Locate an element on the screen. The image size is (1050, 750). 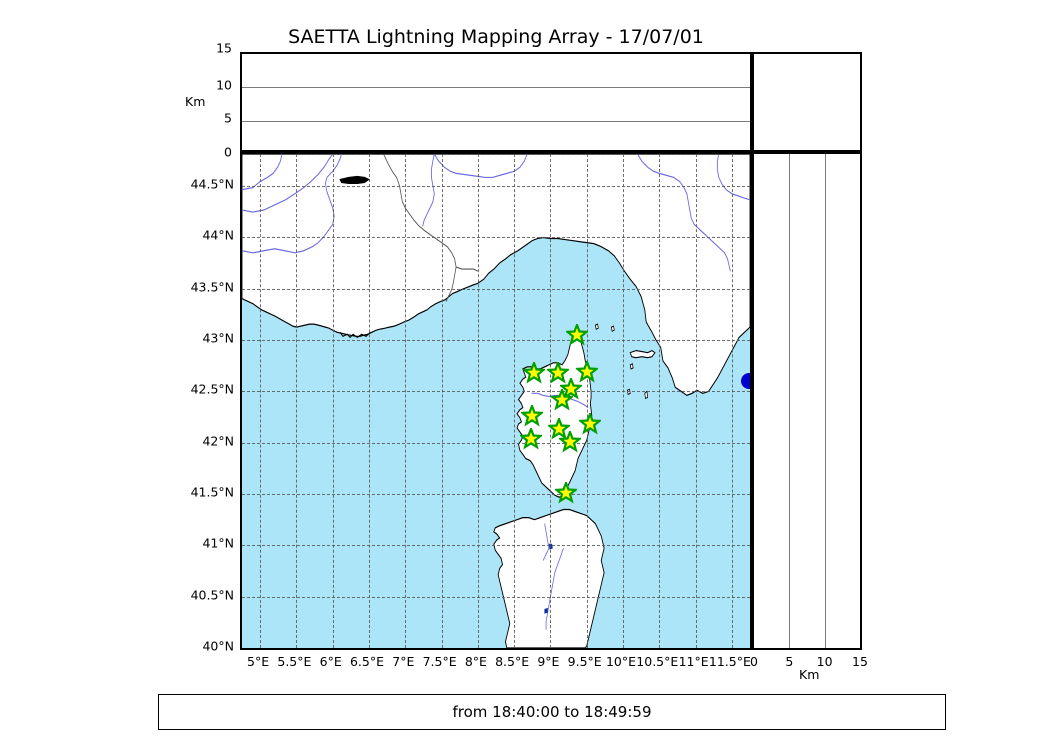
river-tanaro is located at coordinates (428, 190).